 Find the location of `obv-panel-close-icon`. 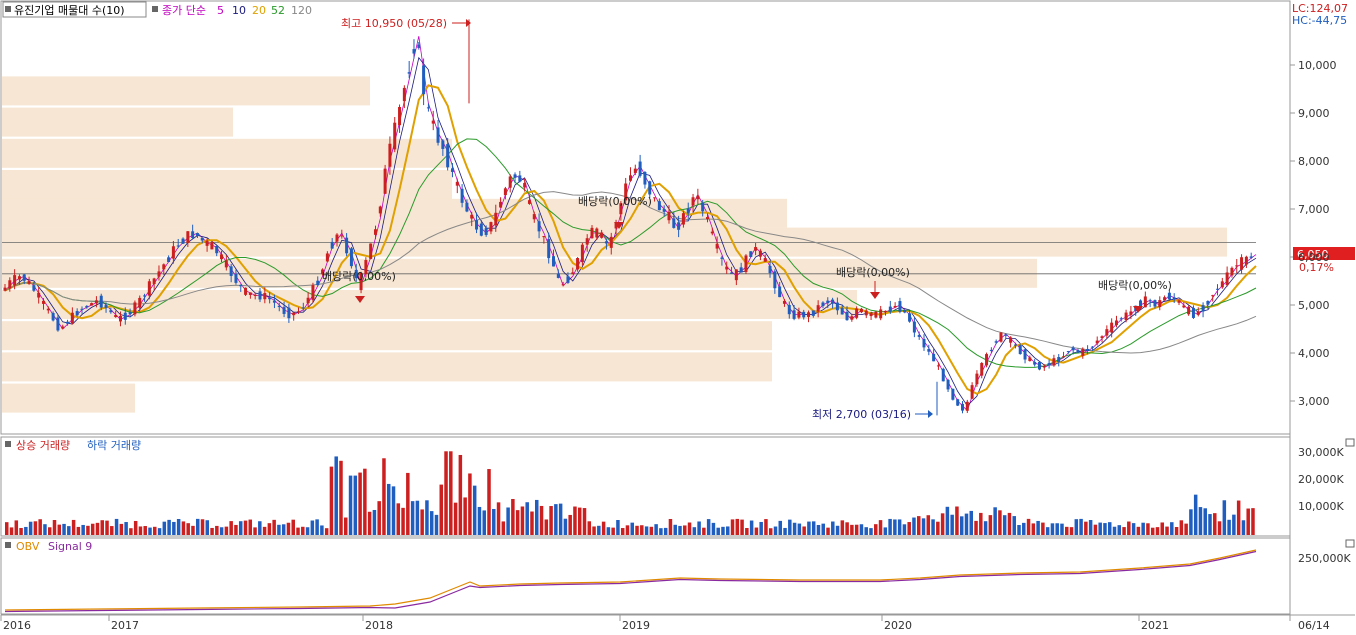

obv-panel-close-icon is located at coordinates (1350, 543).